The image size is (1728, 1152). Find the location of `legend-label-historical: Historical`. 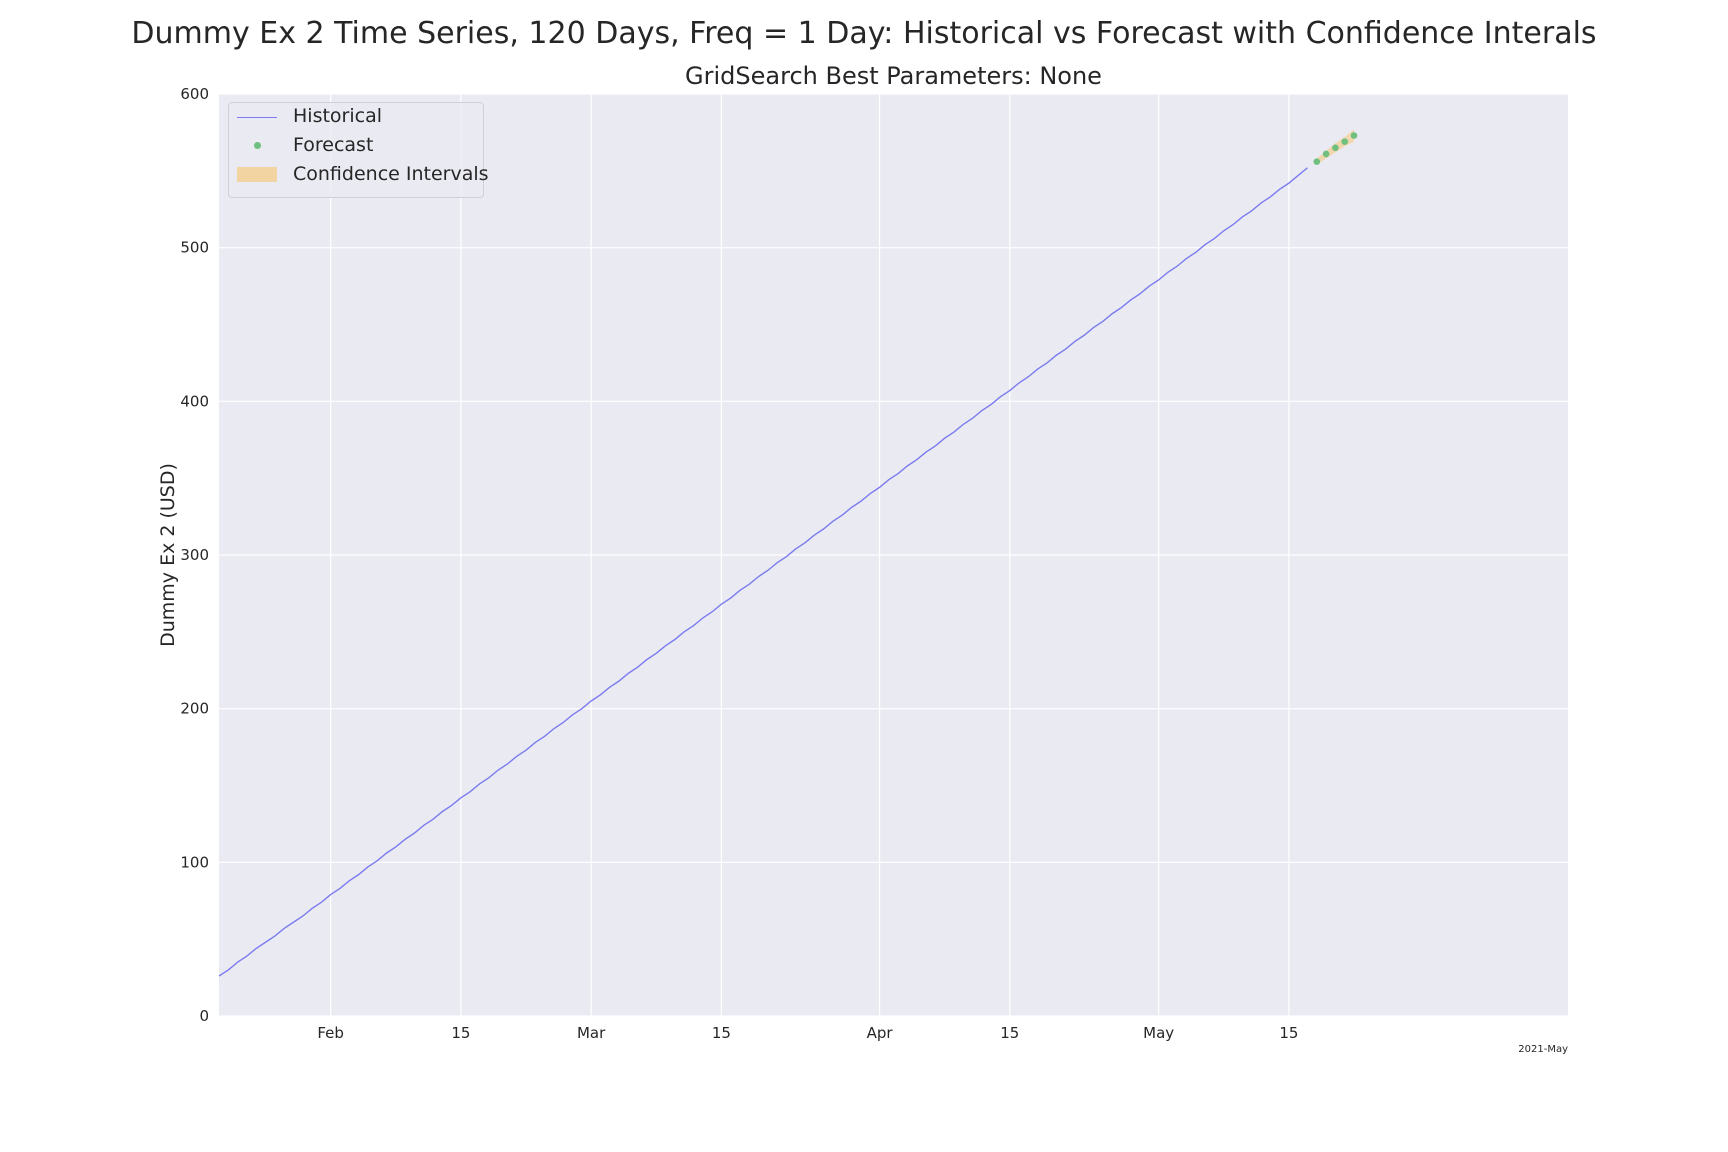

legend-label-historical: Historical is located at coordinates (337, 116).